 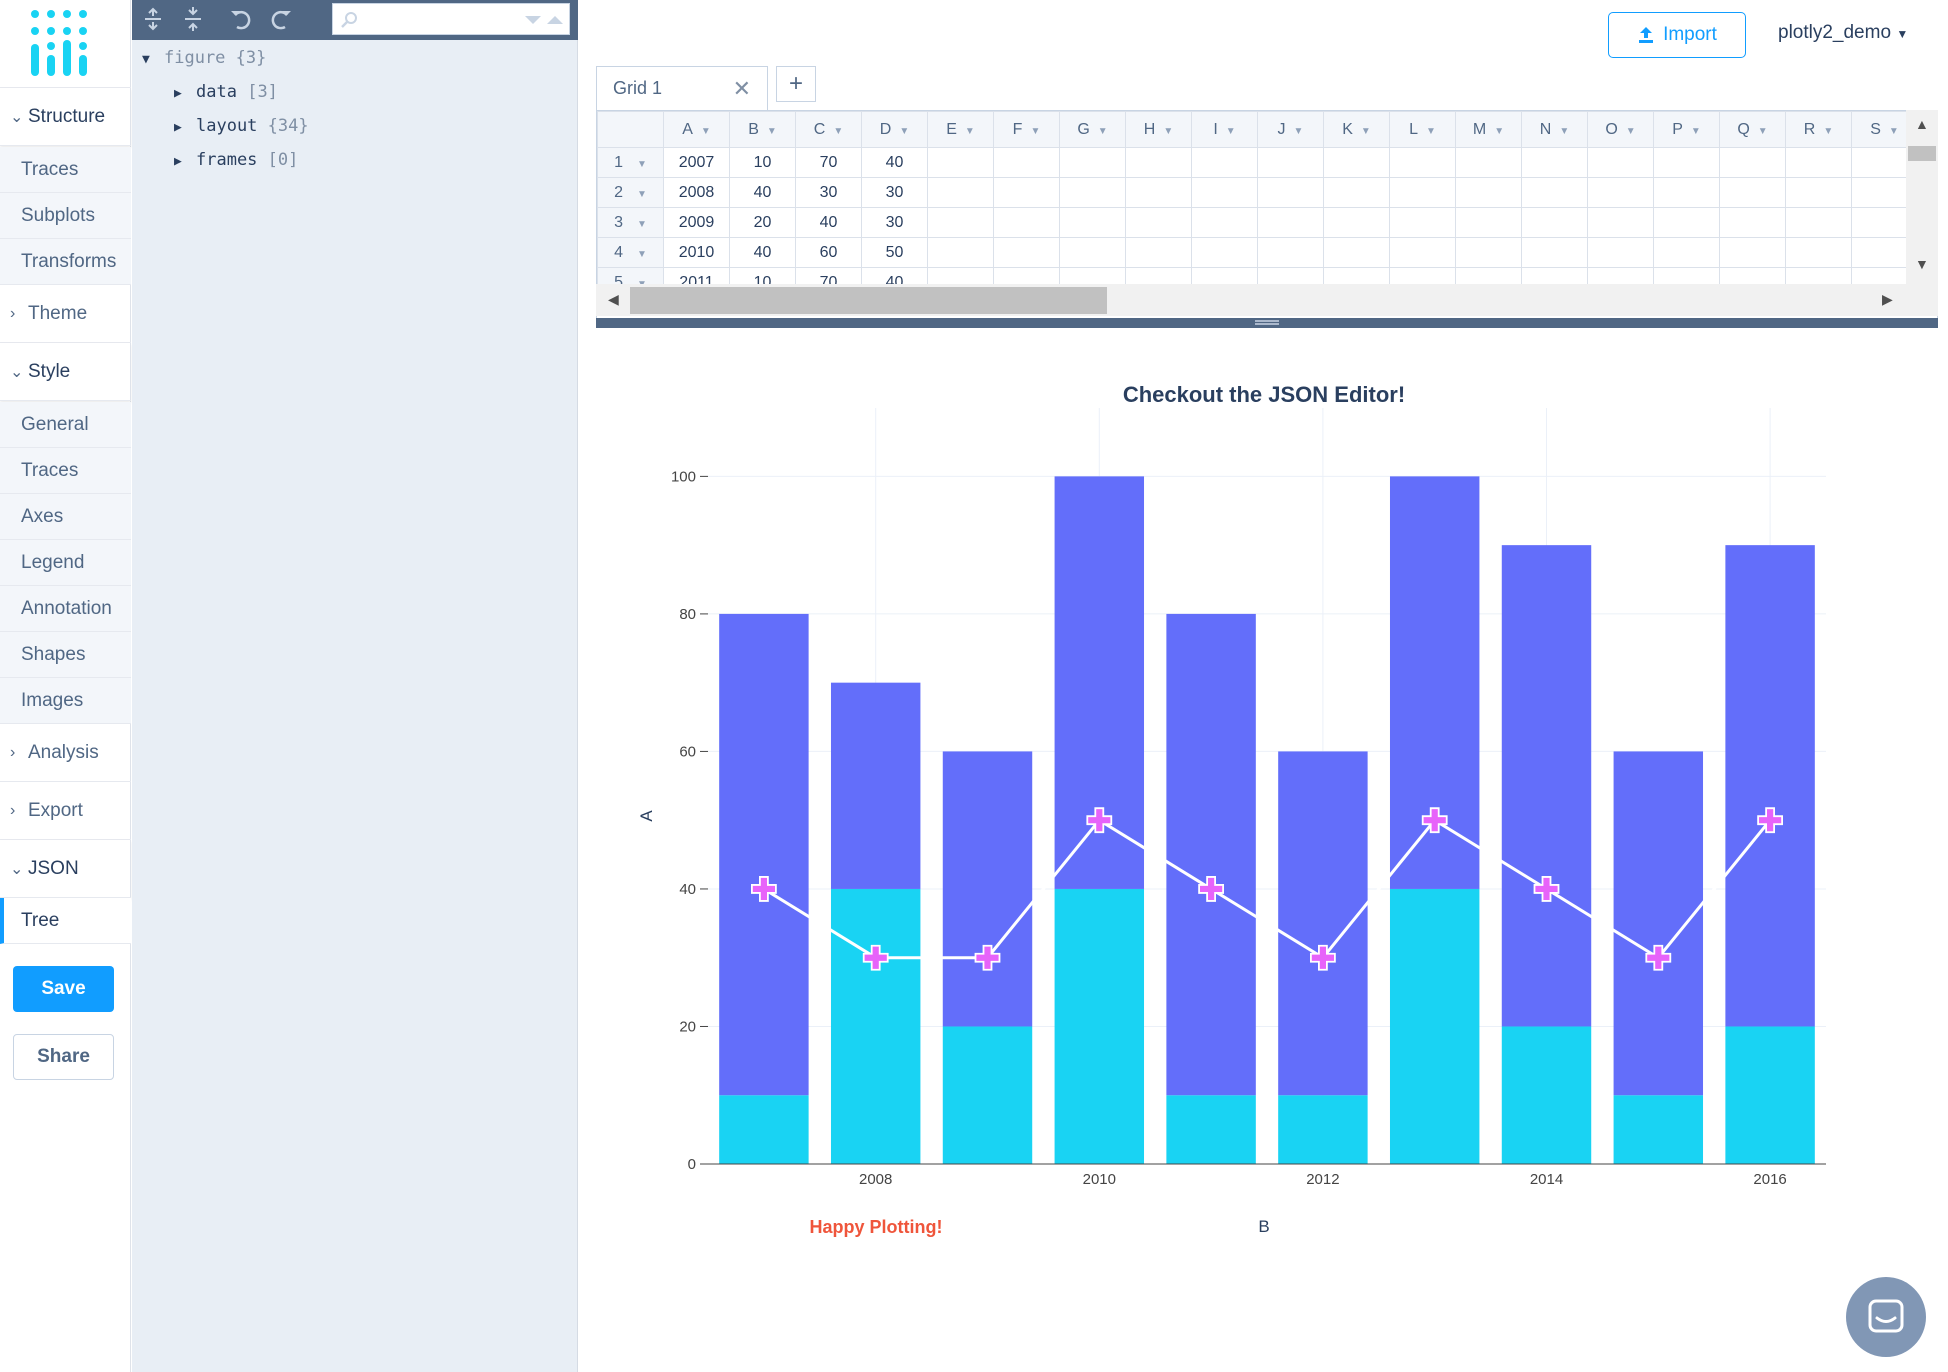 I want to click on save-button: Save, so click(x=63, y=989).